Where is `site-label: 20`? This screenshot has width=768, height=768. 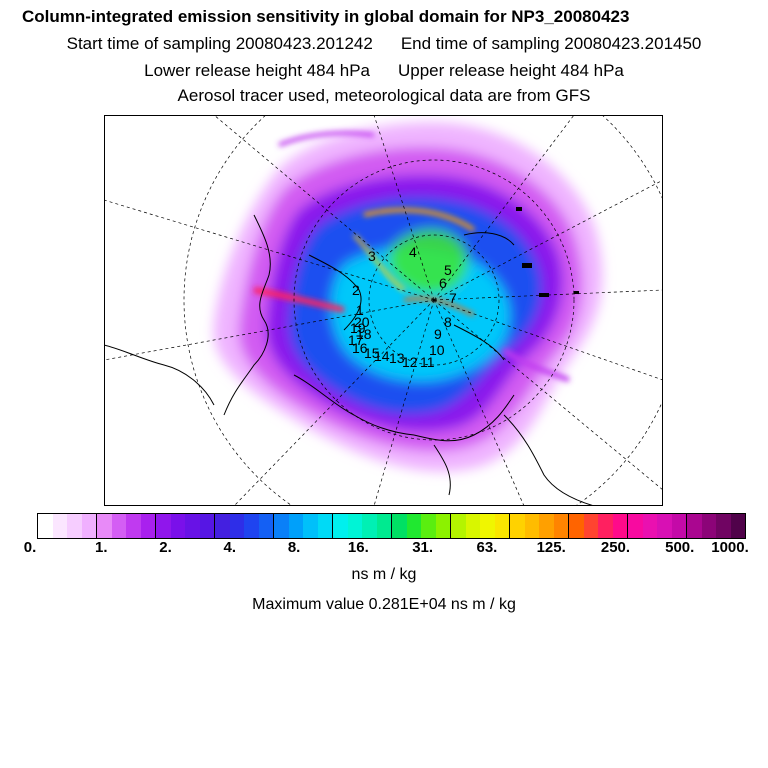 site-label: 20 is located at coordinates (362, 322).